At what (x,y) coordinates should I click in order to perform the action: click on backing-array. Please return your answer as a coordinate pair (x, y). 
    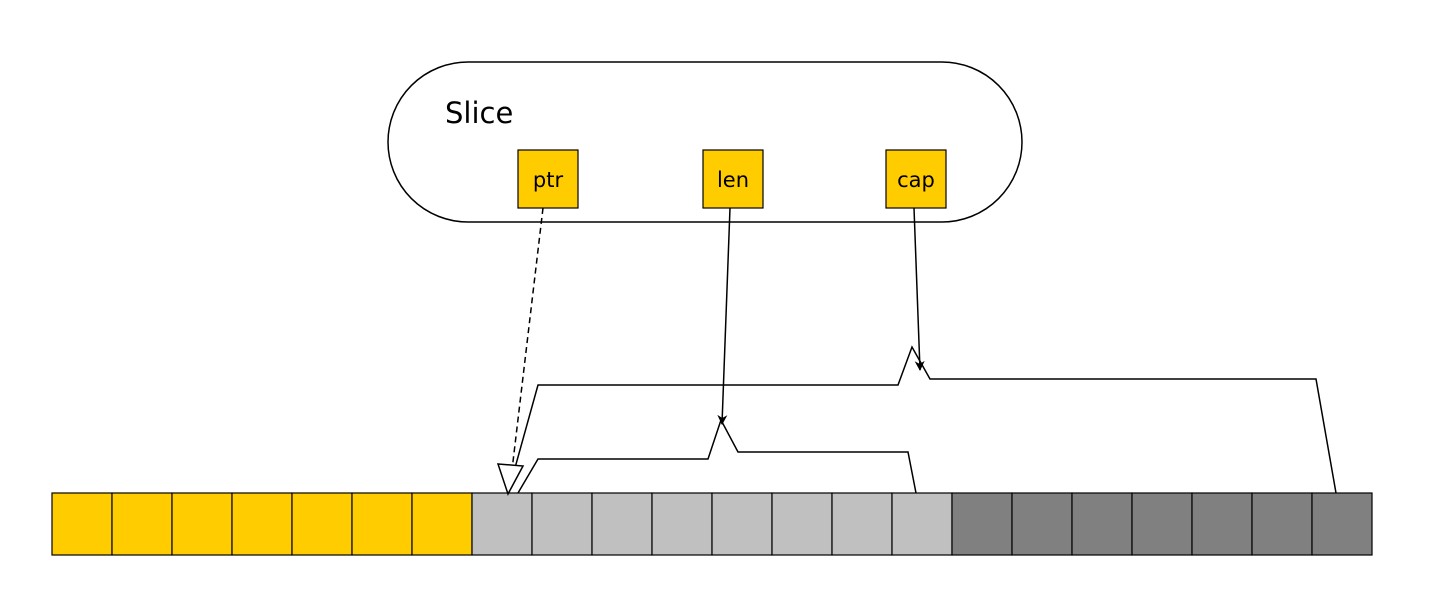
    Looking at the image, I should click on (712, 524).